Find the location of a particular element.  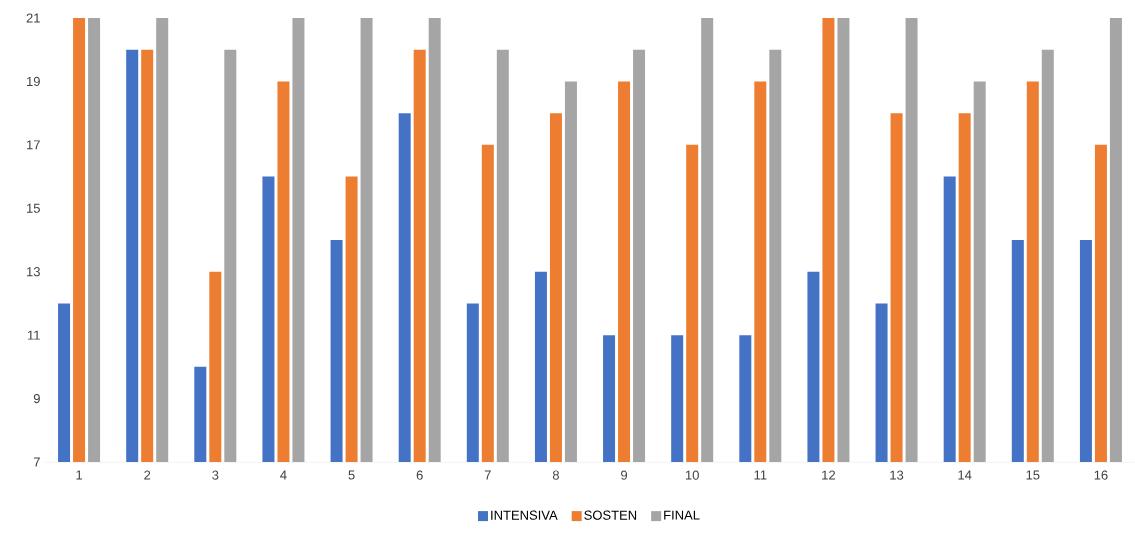

x-tick-label: 12 is located at coordinates (828, 475).